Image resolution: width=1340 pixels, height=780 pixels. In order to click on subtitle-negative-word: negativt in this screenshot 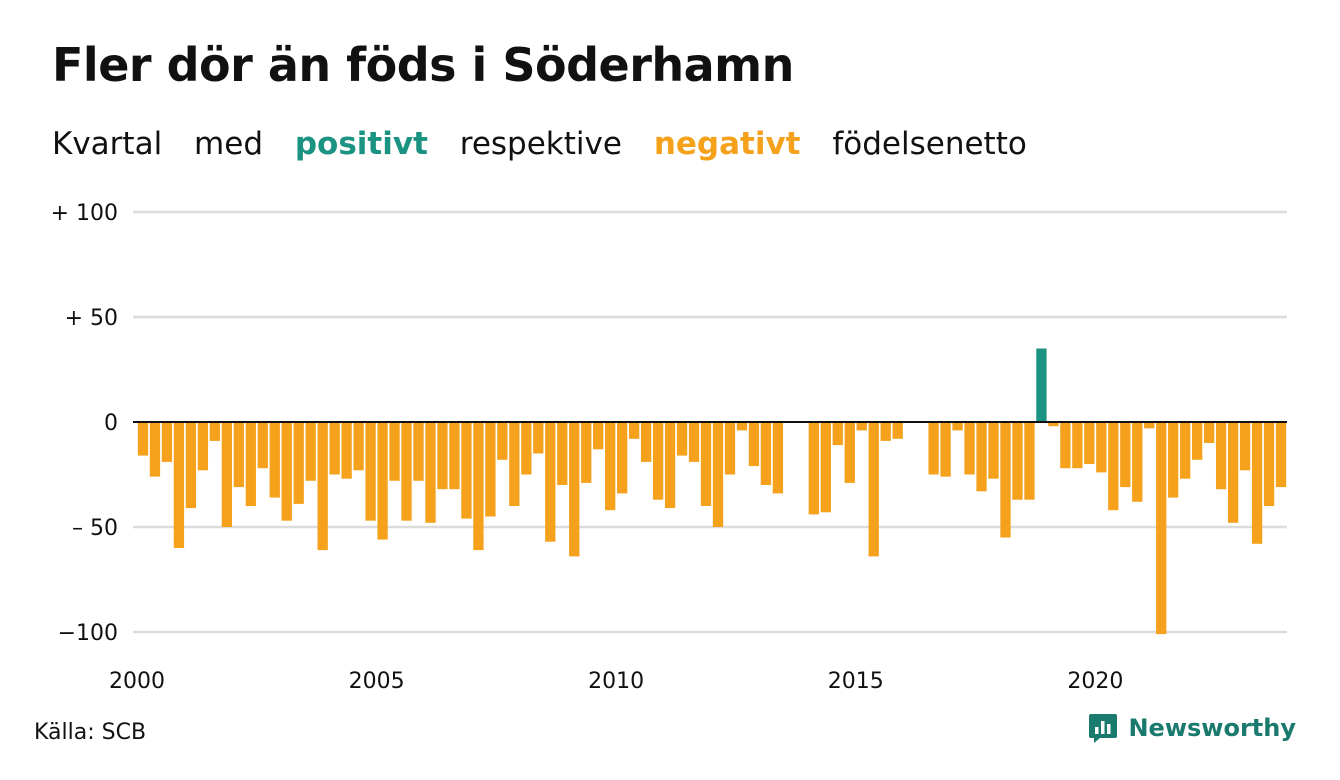, I will do `click(727, 144)`.